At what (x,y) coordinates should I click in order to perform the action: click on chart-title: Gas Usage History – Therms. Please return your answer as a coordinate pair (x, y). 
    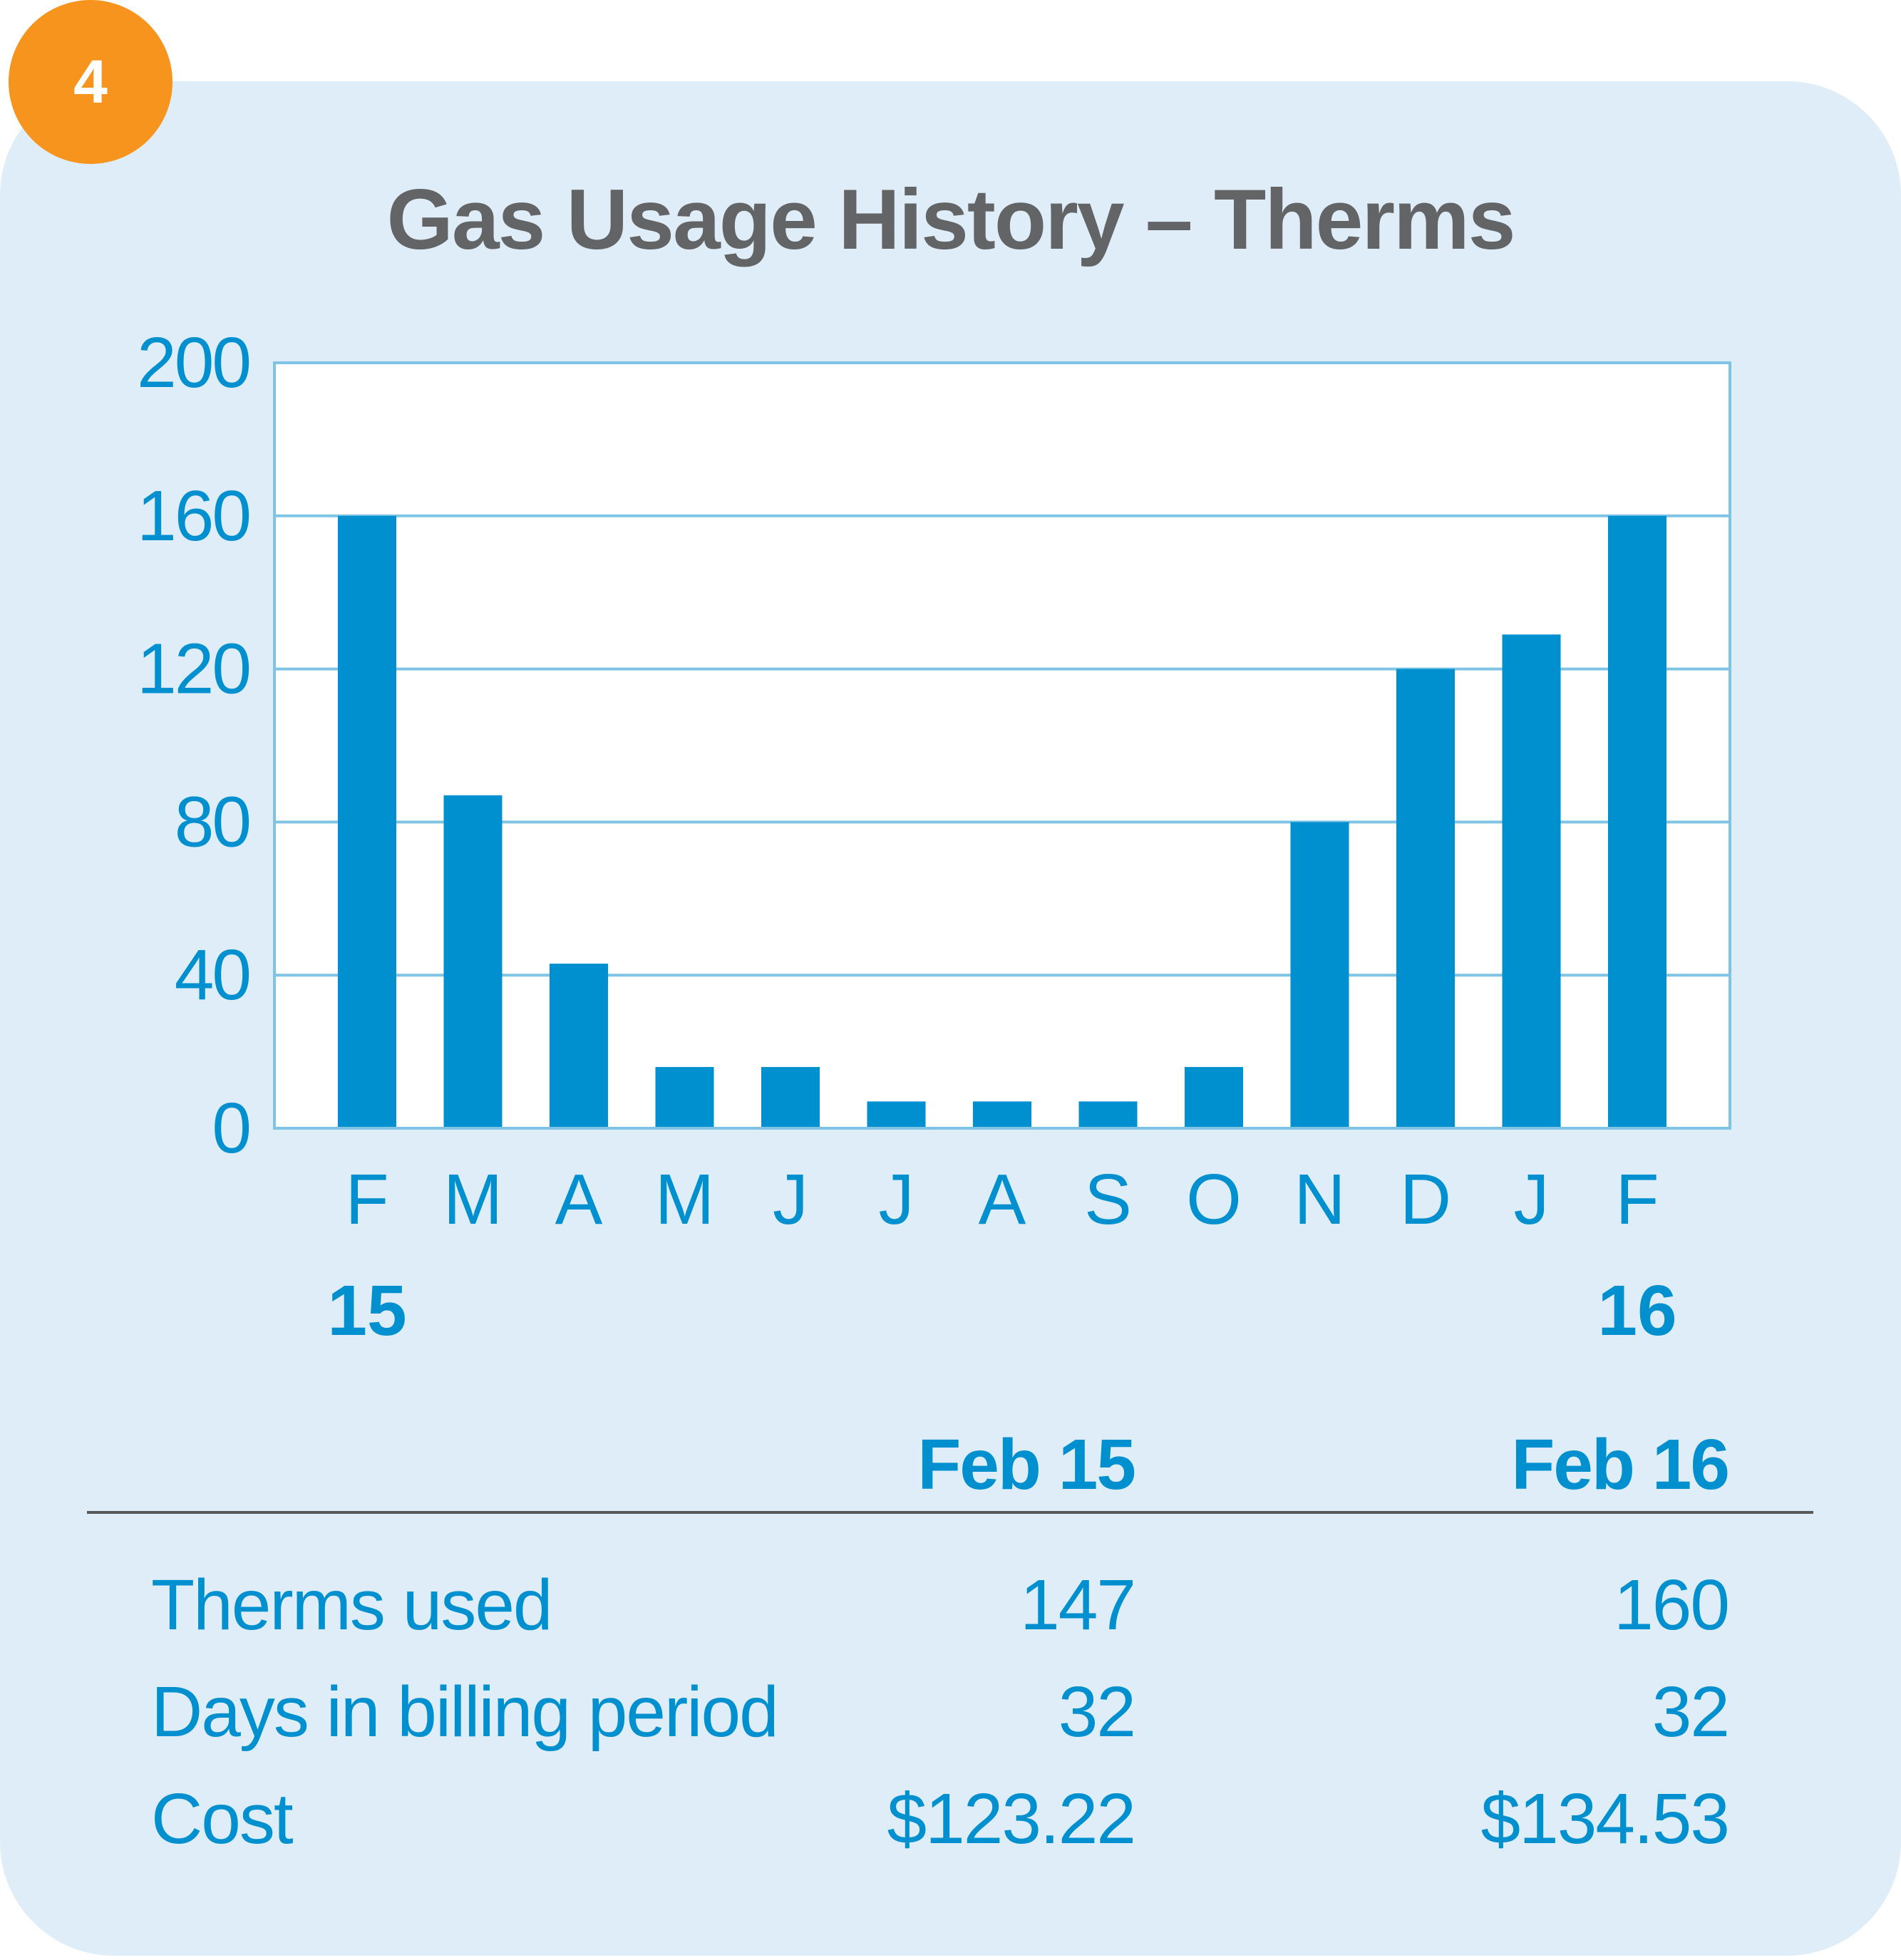
    Looking at the image, I should click on (950, 220).